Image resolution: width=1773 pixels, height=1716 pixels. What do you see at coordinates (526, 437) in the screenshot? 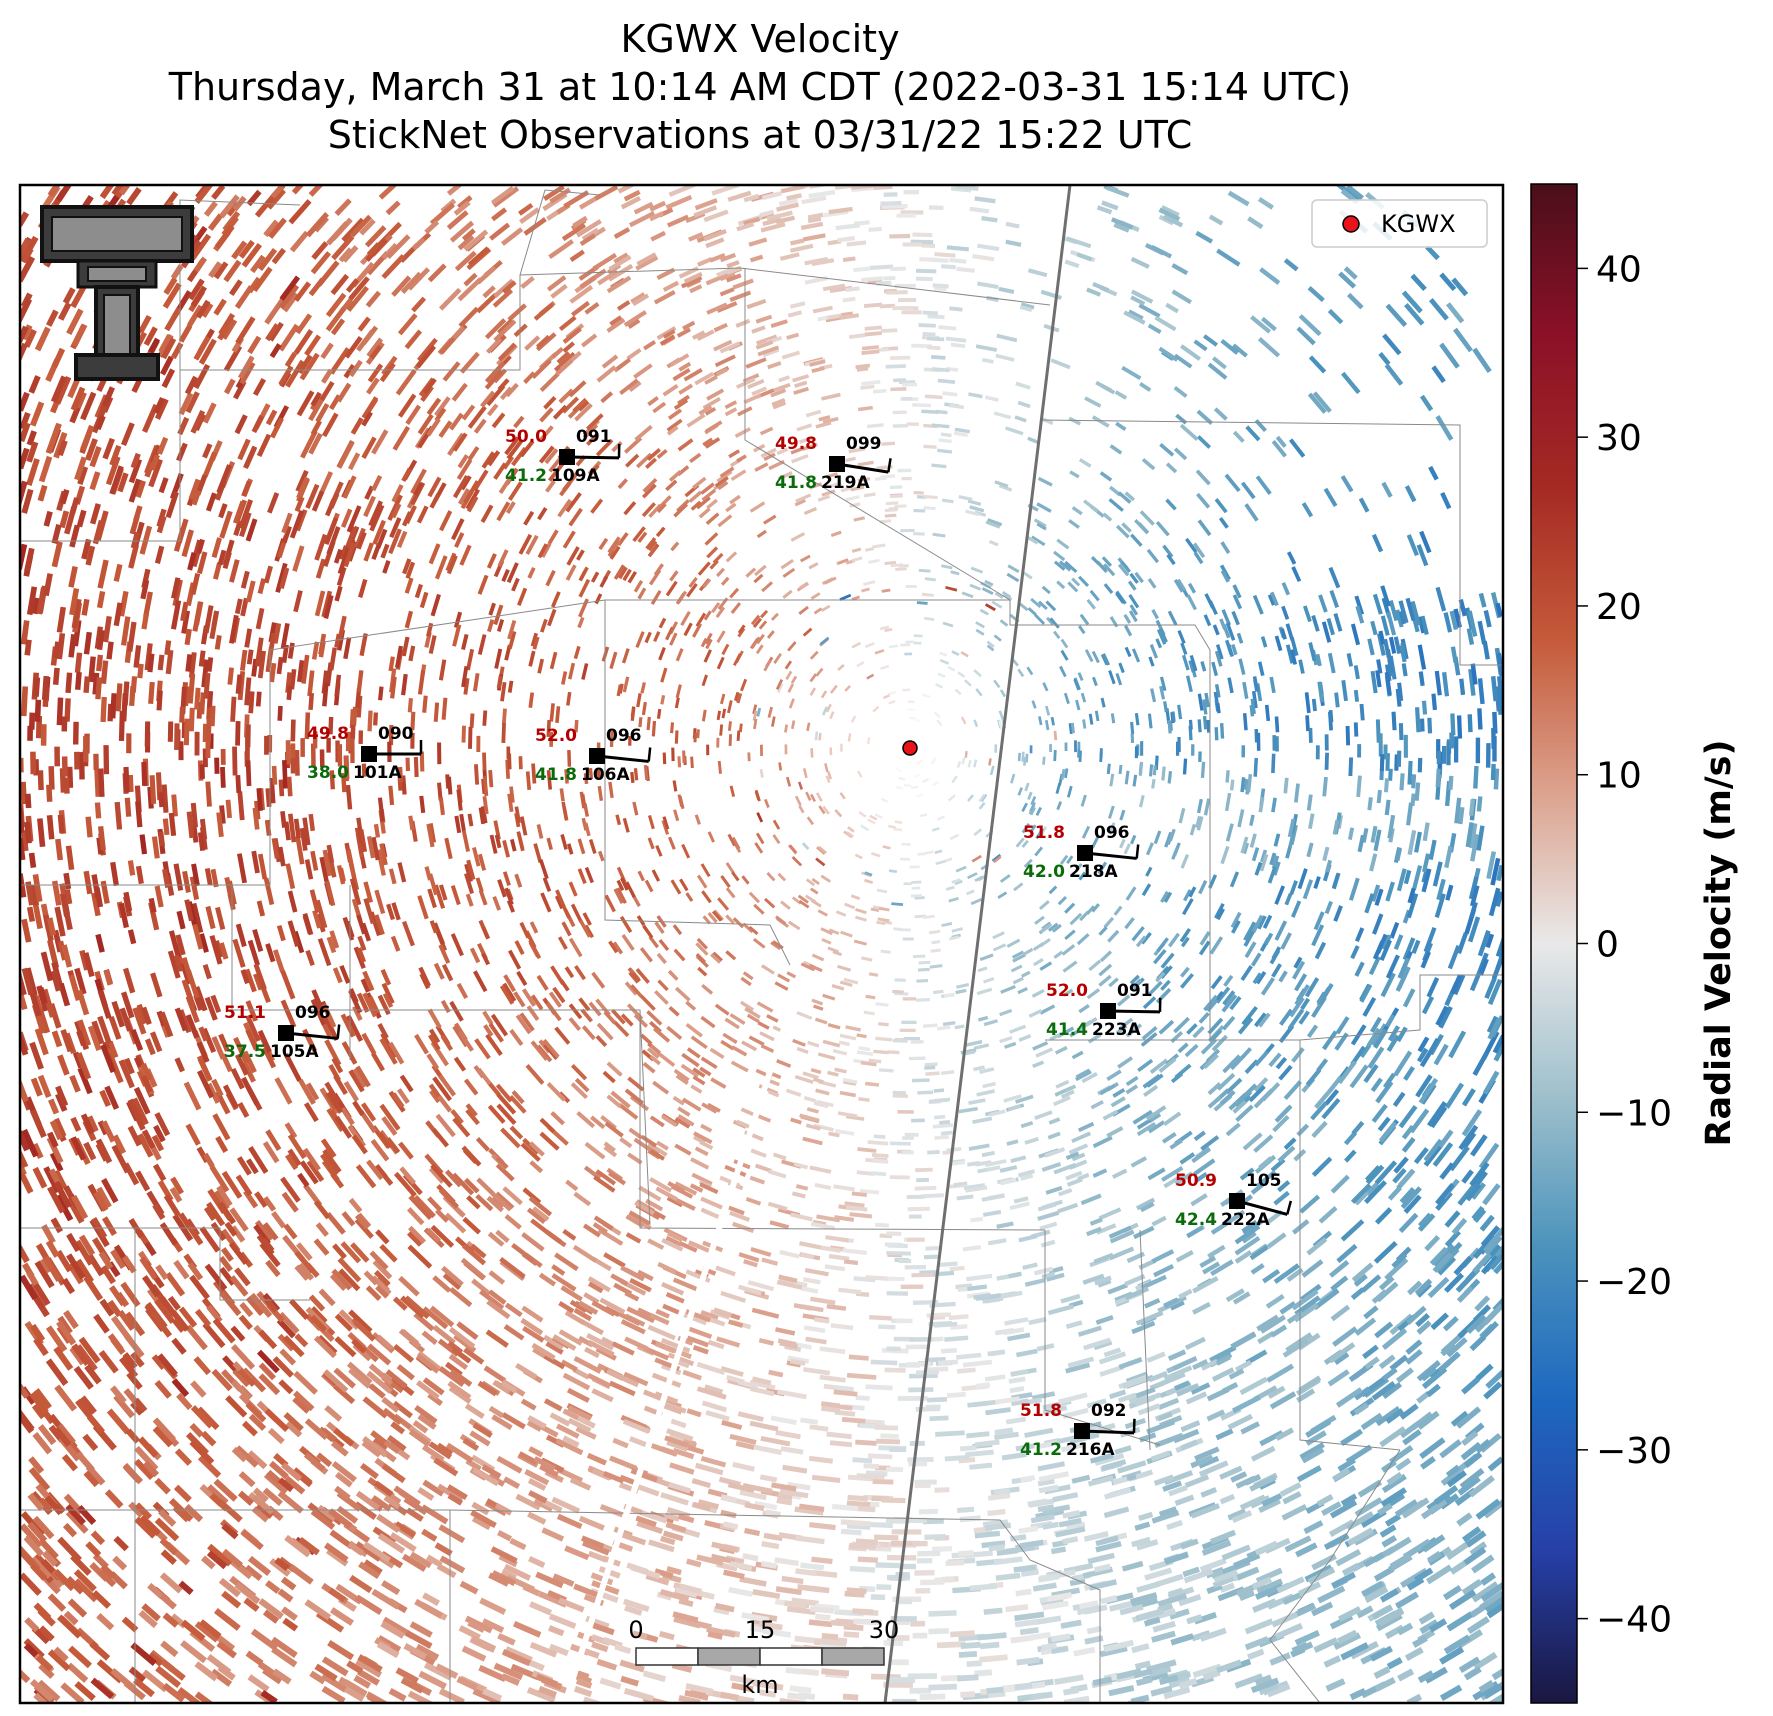
I see `temperature-value: 50.0` at bounding box center [526, 437].